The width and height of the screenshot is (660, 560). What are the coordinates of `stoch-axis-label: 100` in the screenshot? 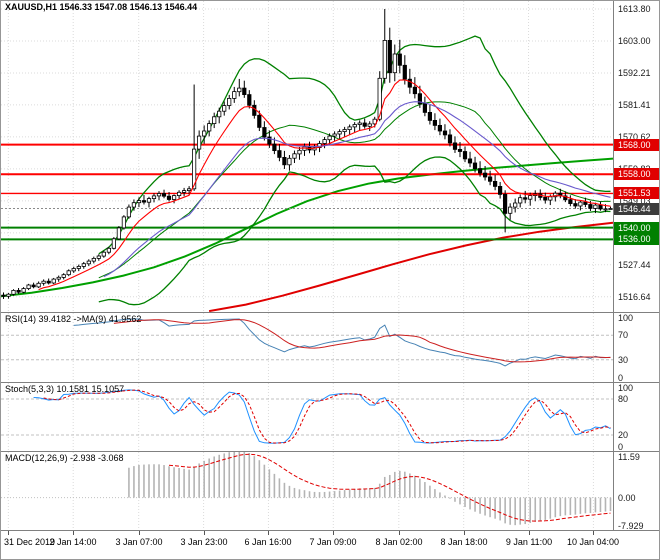 It's located at (626, 388).